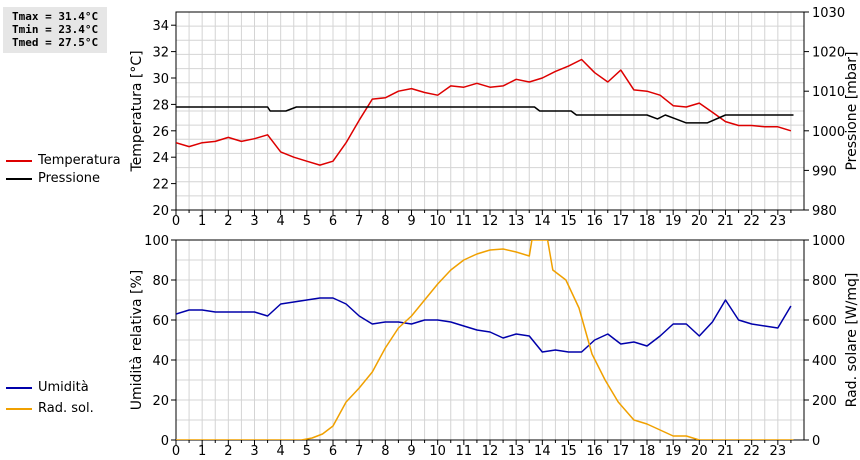  Describe the element at coordinates (19, 160) in the screenshot. I see `legend-temperatura-swatch` at that location.